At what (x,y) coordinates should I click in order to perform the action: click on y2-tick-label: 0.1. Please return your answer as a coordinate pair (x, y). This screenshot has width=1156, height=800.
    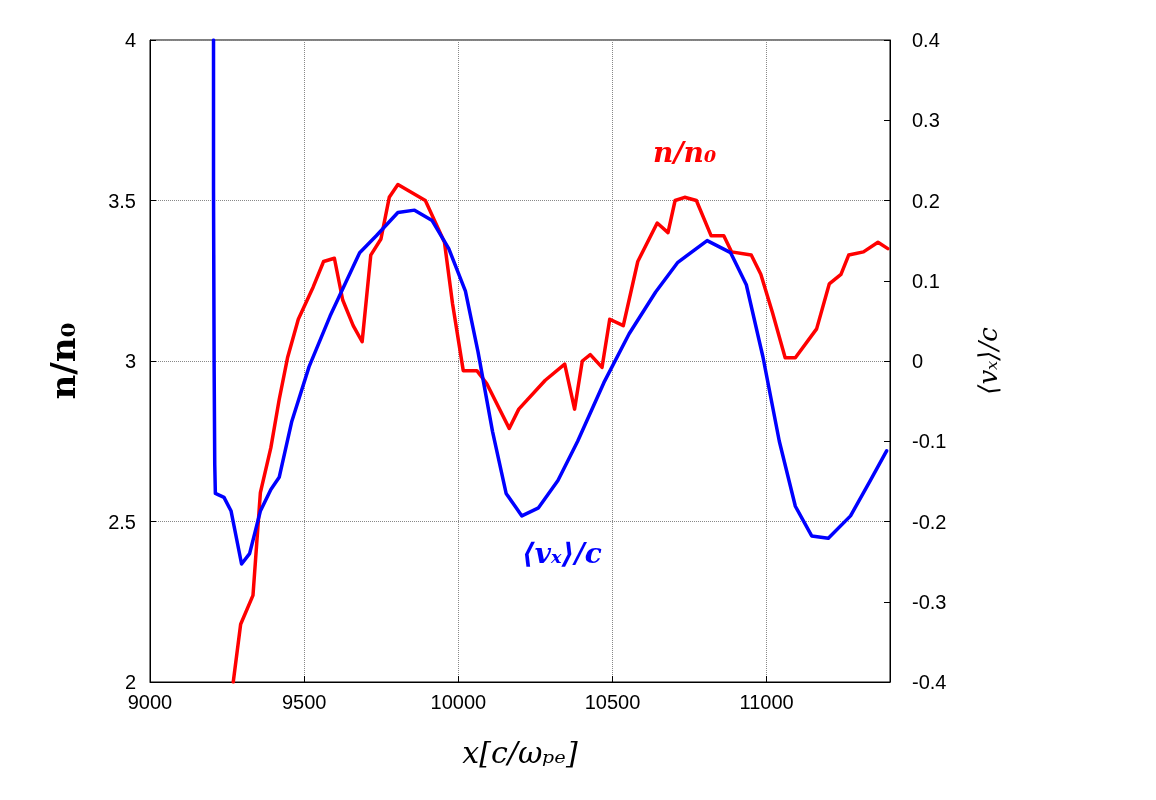
    Looking at the image, I should click on (926, 280).